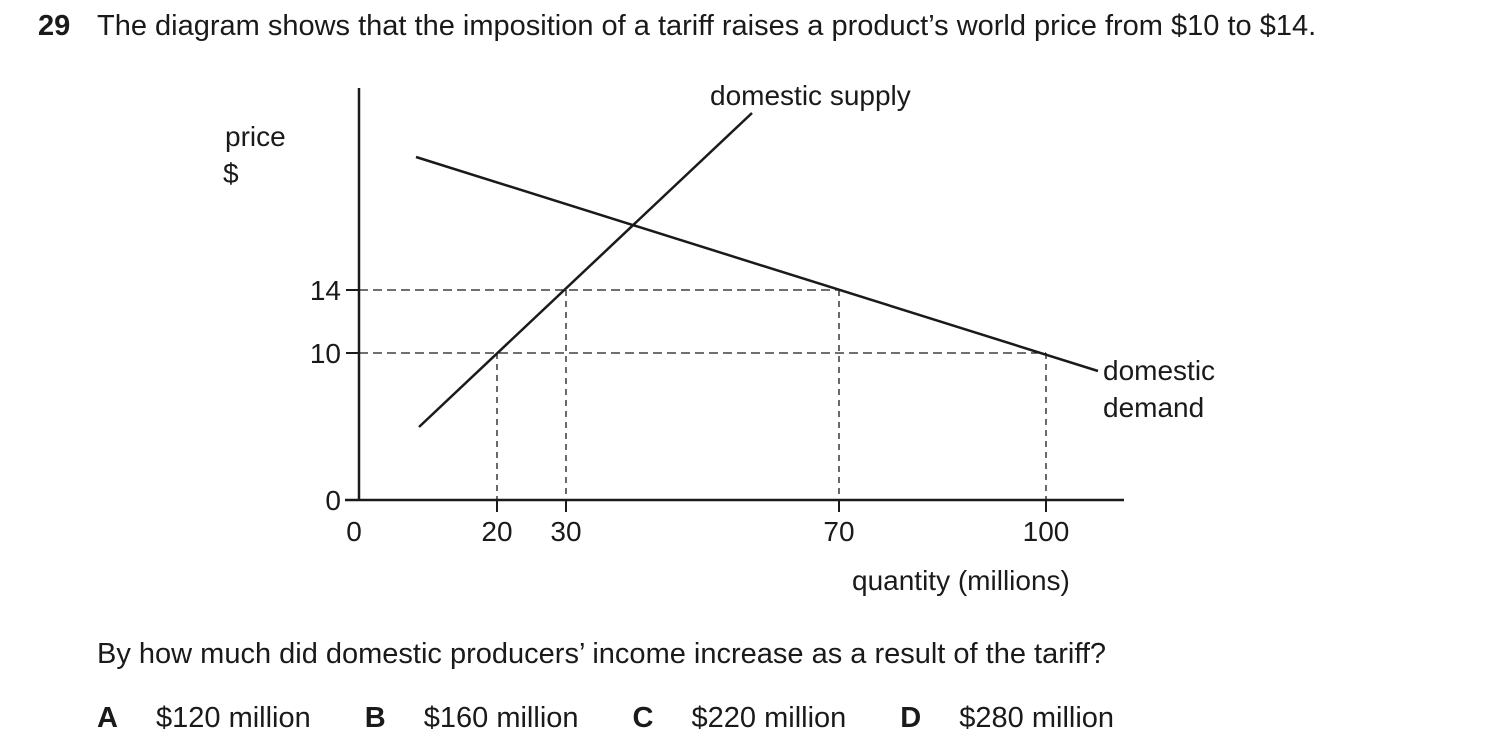  What do you see at coordinates (1153, 407) in the screenshot?
I see `demand-label-line2: demand` at bounding box center [1153, 407].